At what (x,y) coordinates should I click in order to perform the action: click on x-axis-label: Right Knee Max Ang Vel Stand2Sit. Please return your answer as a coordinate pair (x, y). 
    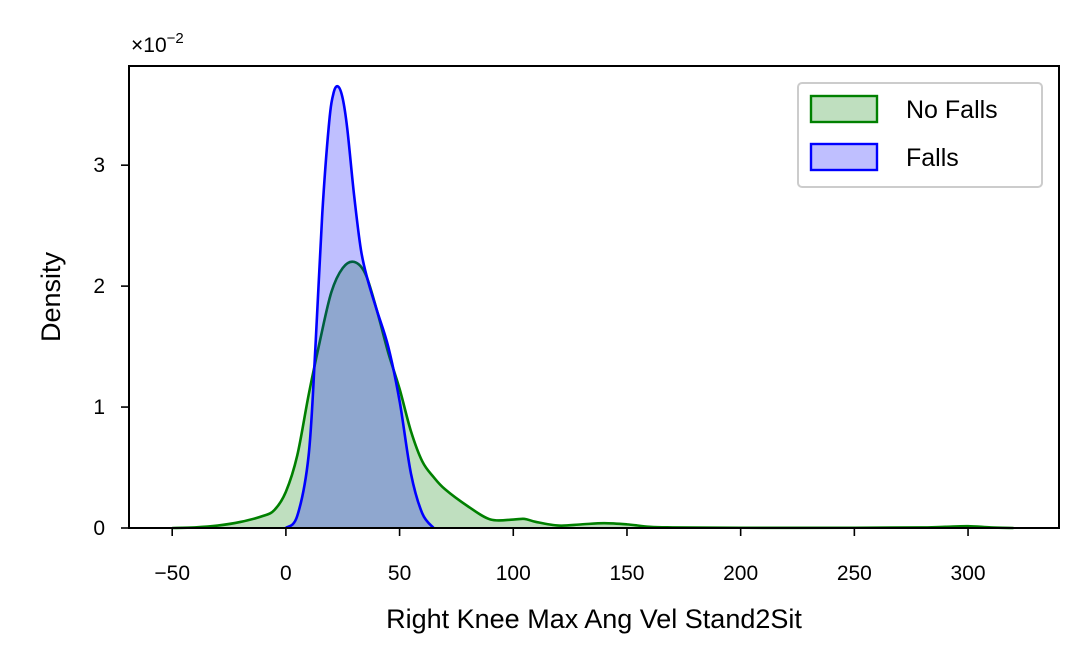
    Looking at the image, I should click on (594, 619).